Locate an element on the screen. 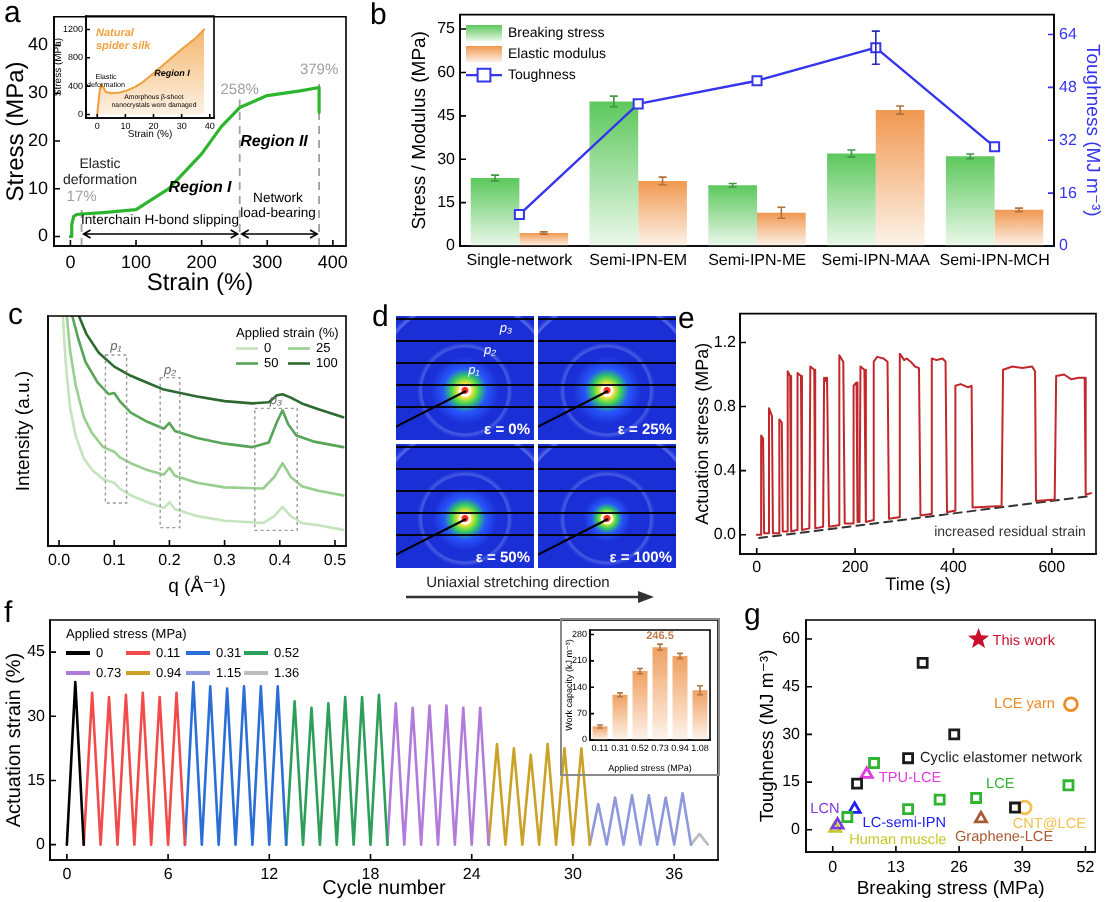 The width and height of the screenshot is (1106, 902). y-tick-label: 40 is located at coordinates (37, 44).